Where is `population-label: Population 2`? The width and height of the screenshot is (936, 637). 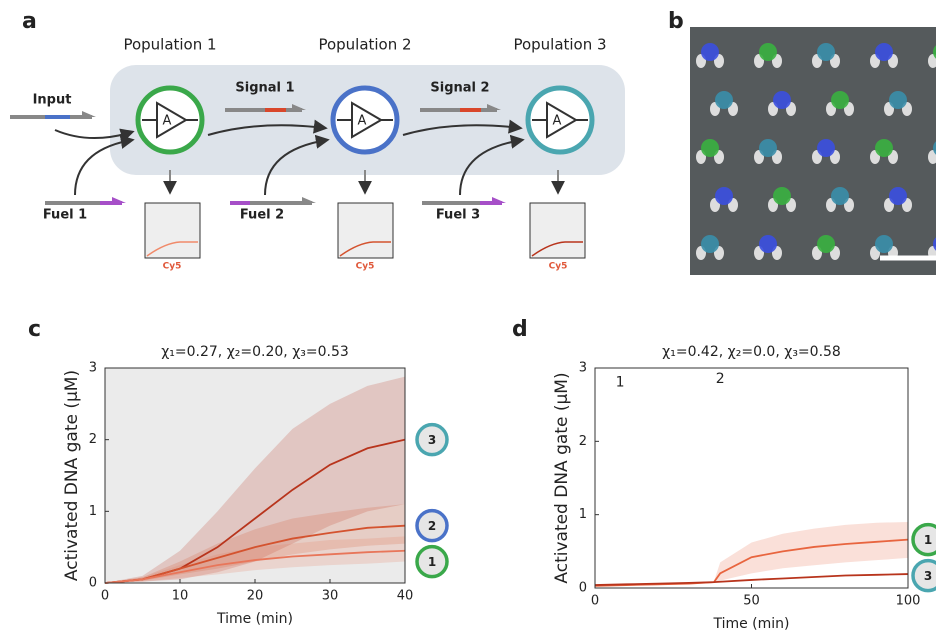 population-label: Population 2 is located at coordinates (364, 45).